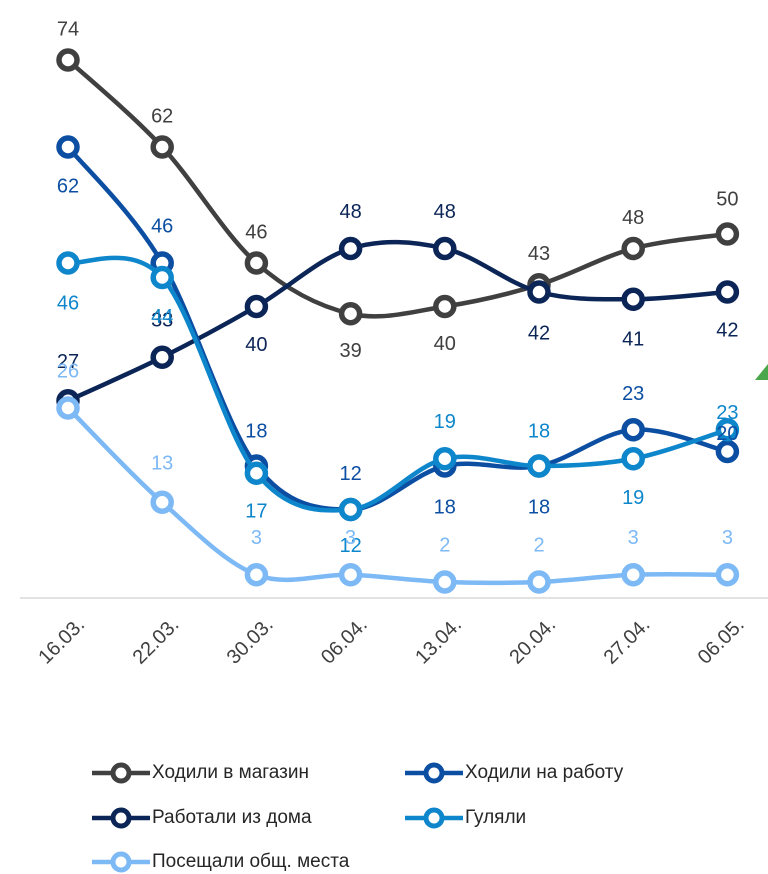 This screenshot has height=874, width=768. Describe the element at coordinates (344, 641) in the screenshot. I see `x-tick-label: 06.04.` at that location.